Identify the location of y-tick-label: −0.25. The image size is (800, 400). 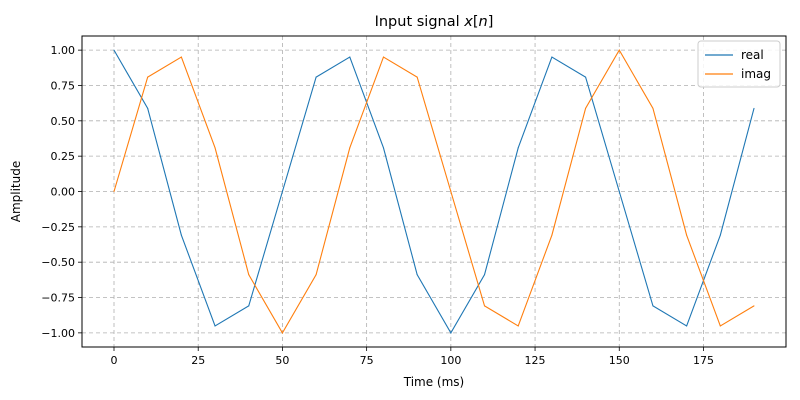
(58, 227).